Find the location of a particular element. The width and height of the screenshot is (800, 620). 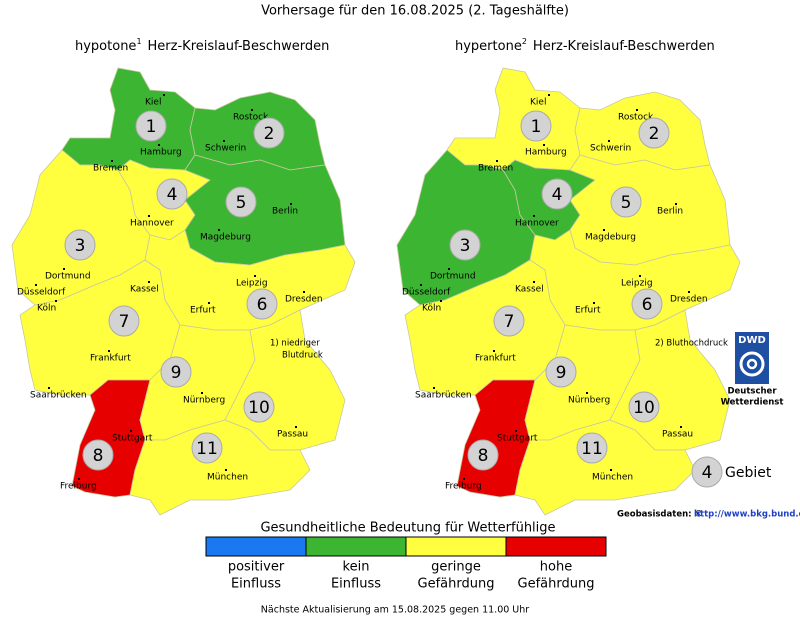

legend-label: Einfluss is located at coordinates (256, 584).